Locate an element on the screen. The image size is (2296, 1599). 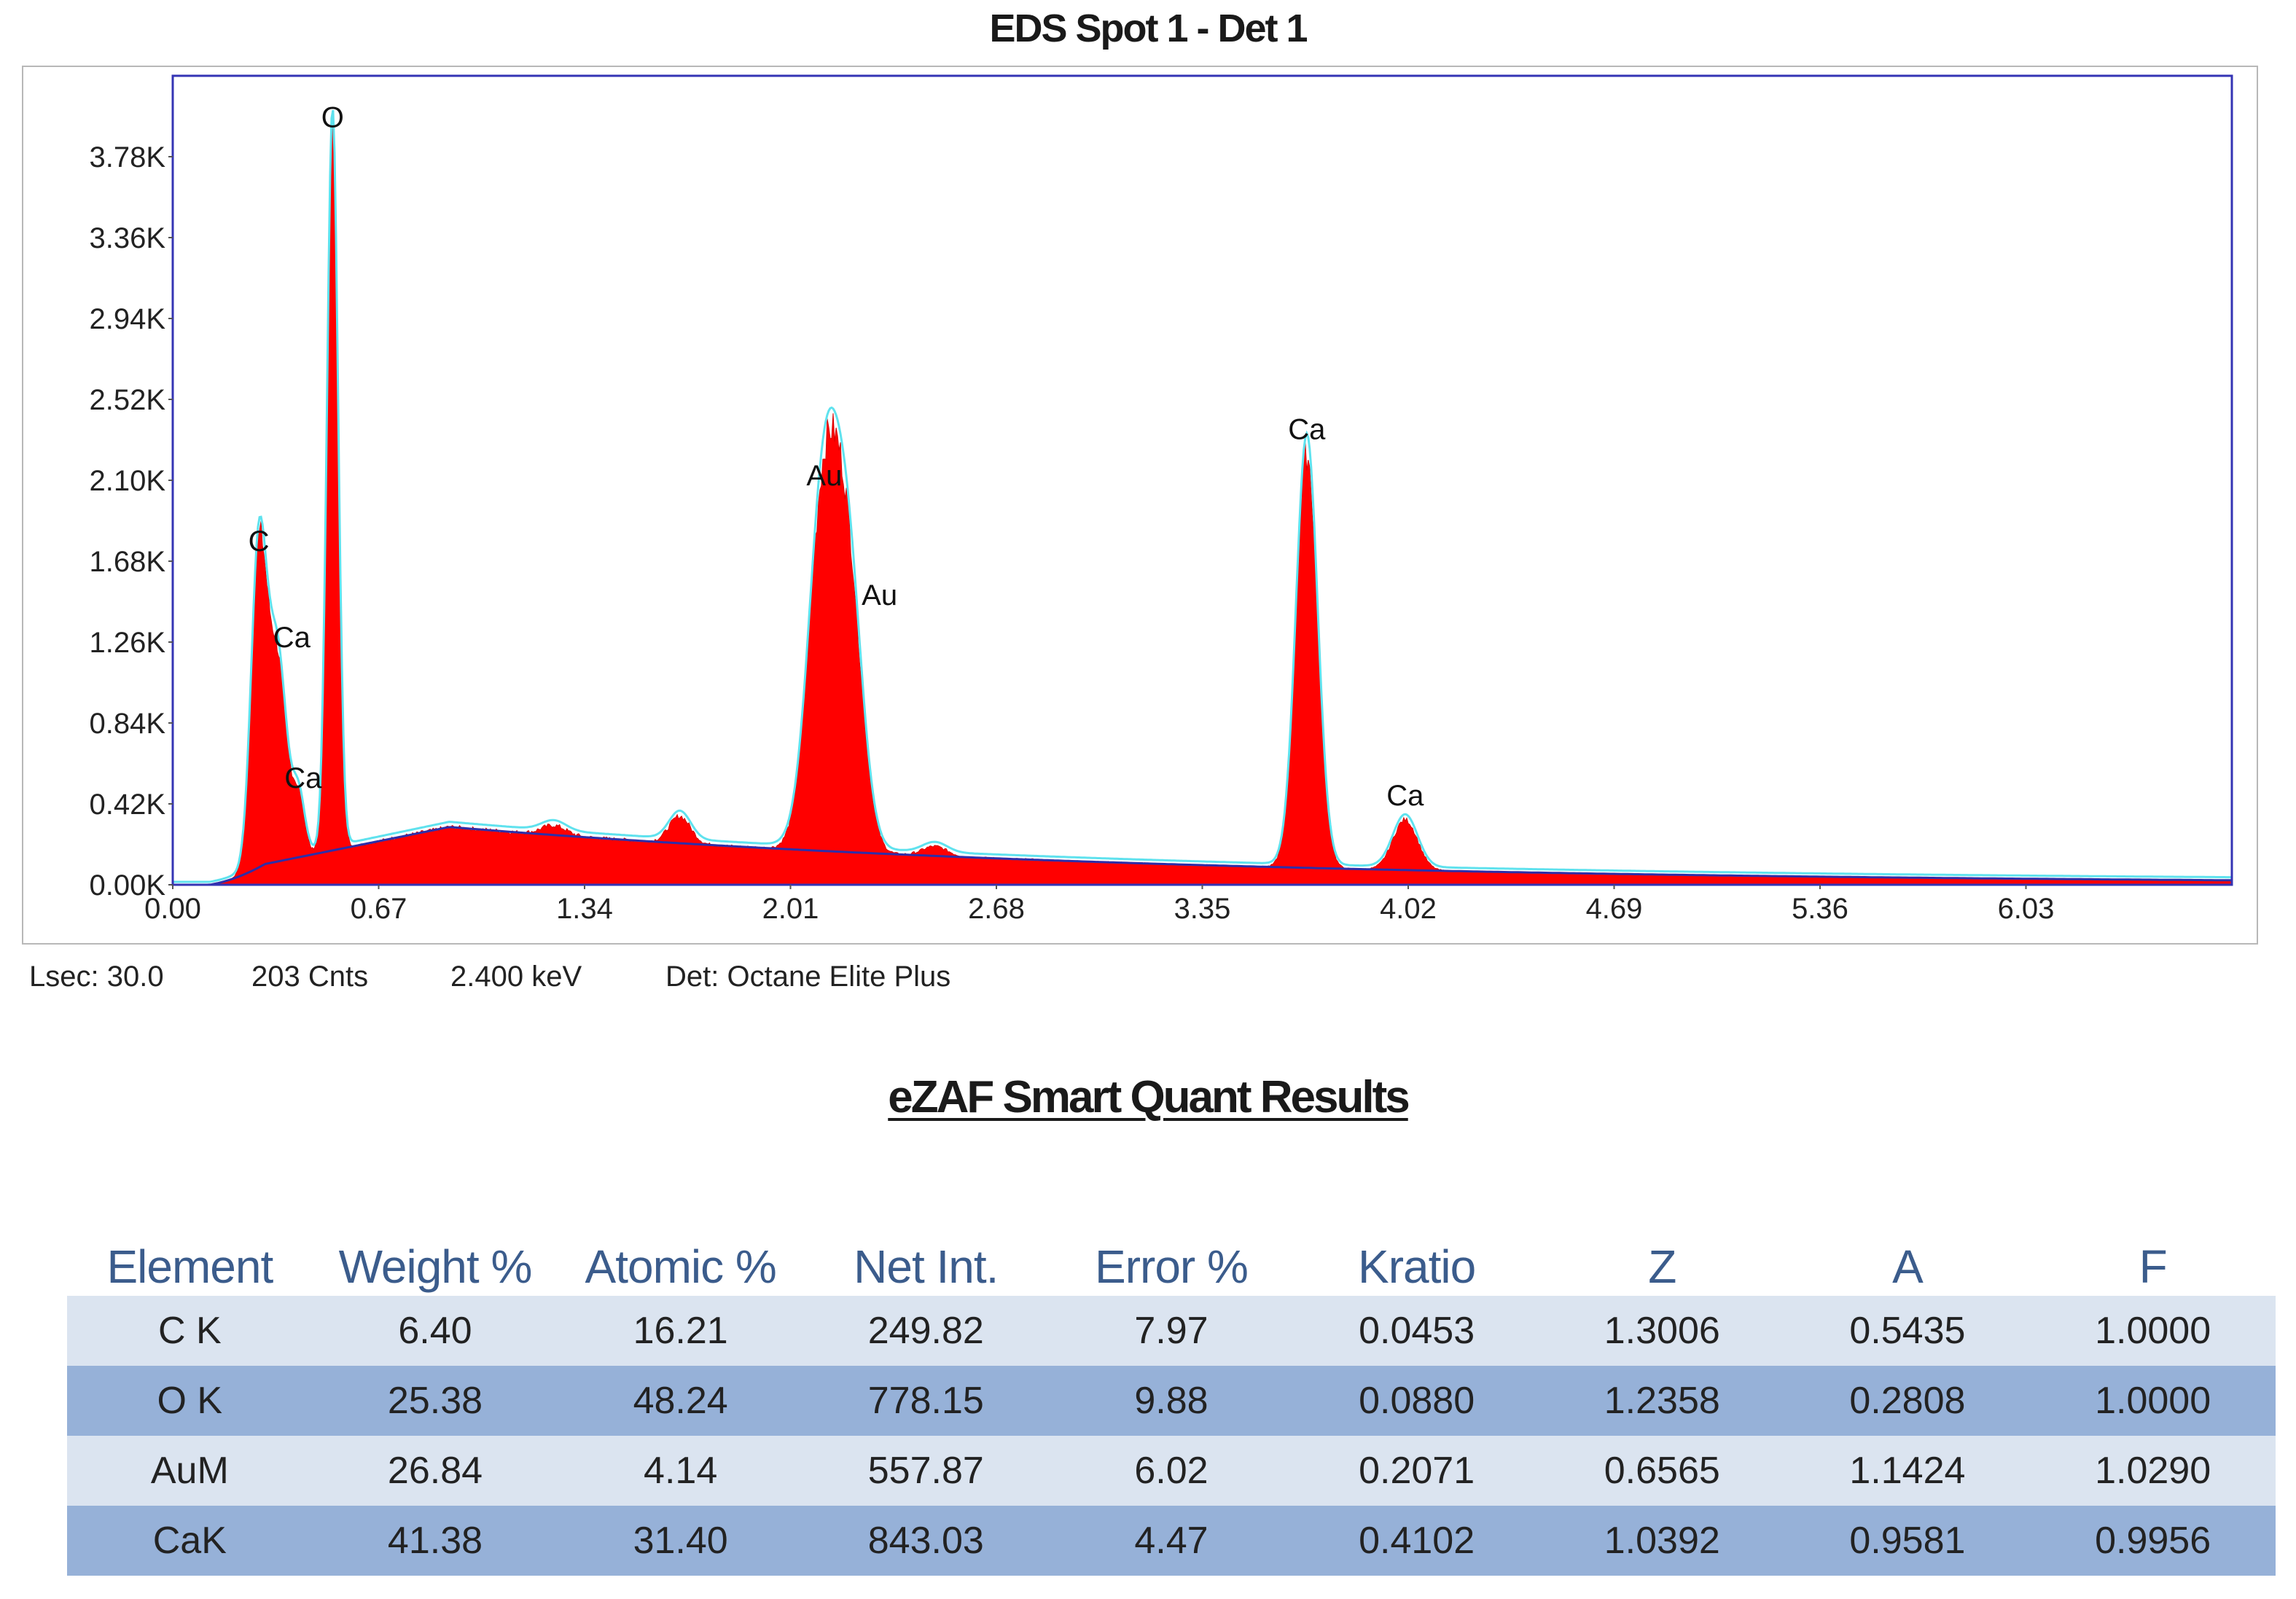
header-net-int: Net Int. is located at coordinates (926, 1266).